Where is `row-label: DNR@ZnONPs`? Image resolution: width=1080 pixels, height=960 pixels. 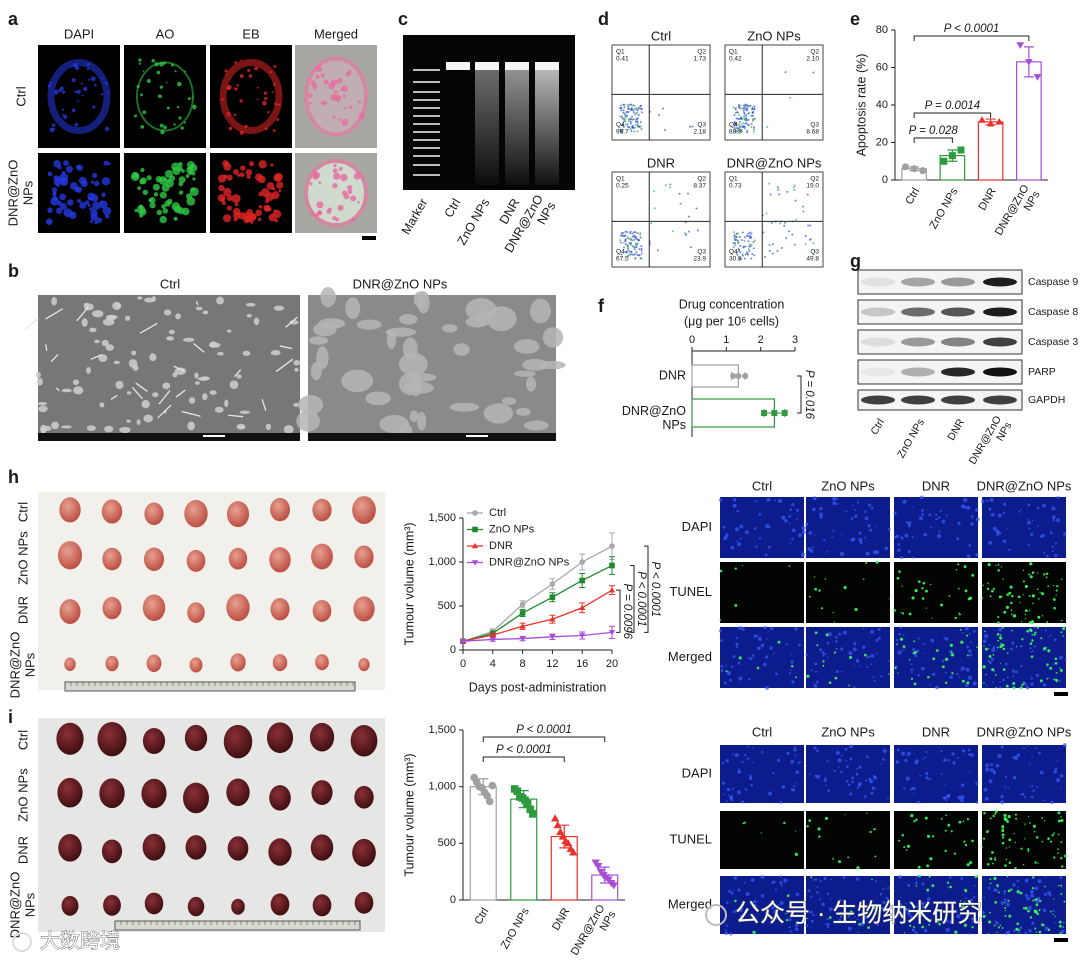 row-label: DNR@ZnONPs is located at coordinates (23, 665).